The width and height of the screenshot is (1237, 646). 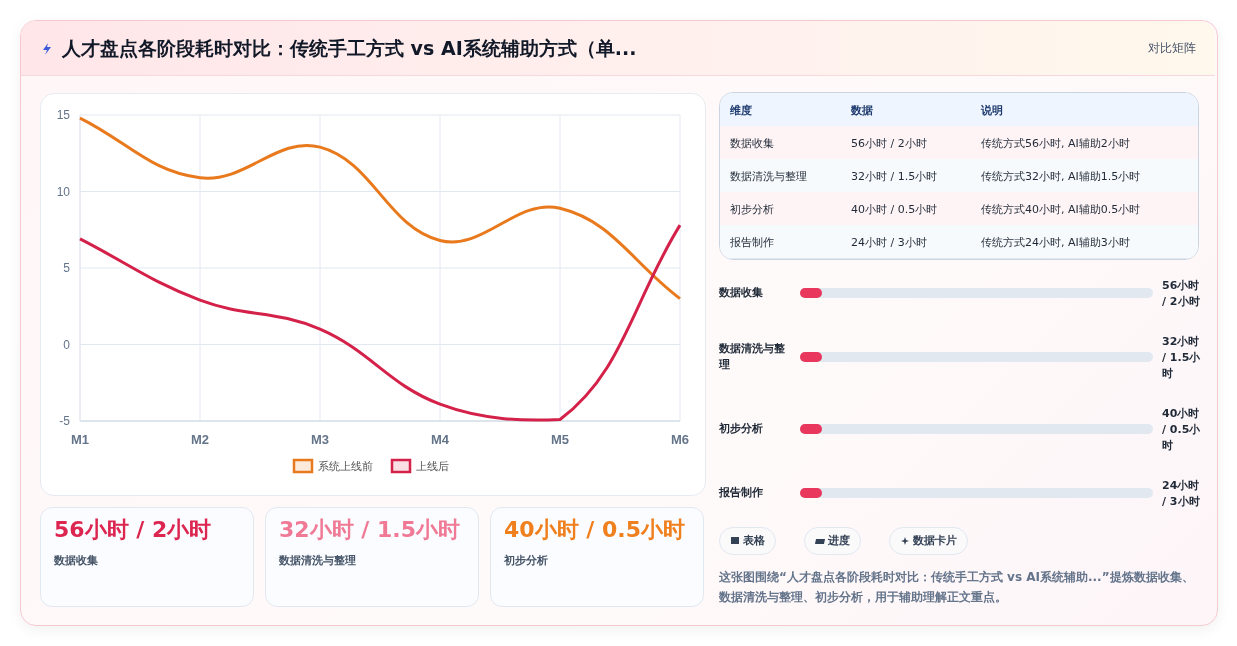 What do you see at coordinates (1172, 48) in the screenshot?
I see `text: 对比矩阵` at bounding box center [1172, 48].